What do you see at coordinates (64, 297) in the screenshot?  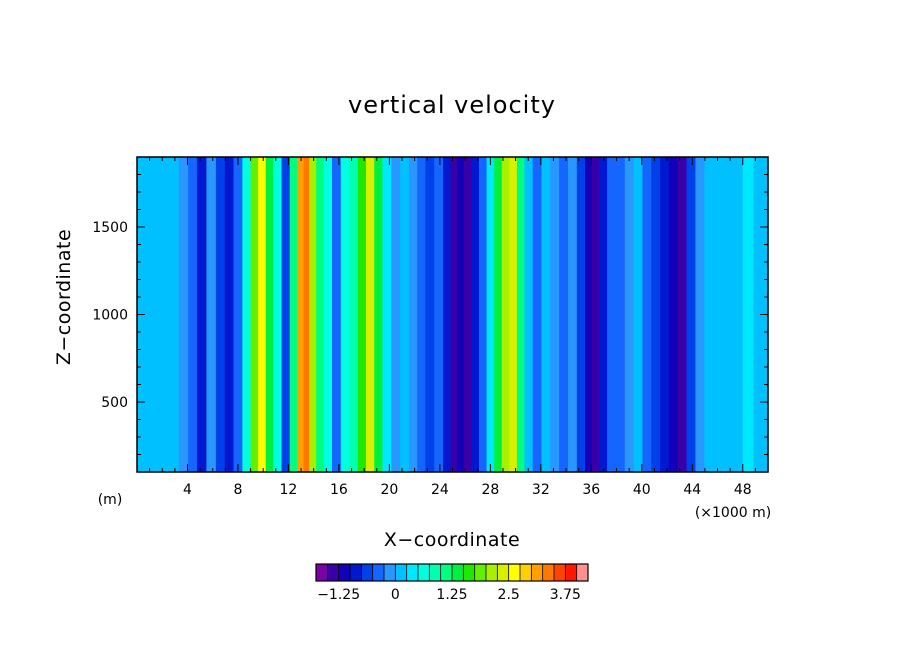 I see `y-axis-label: Z−coordinate` at bounding box center [64, 297].